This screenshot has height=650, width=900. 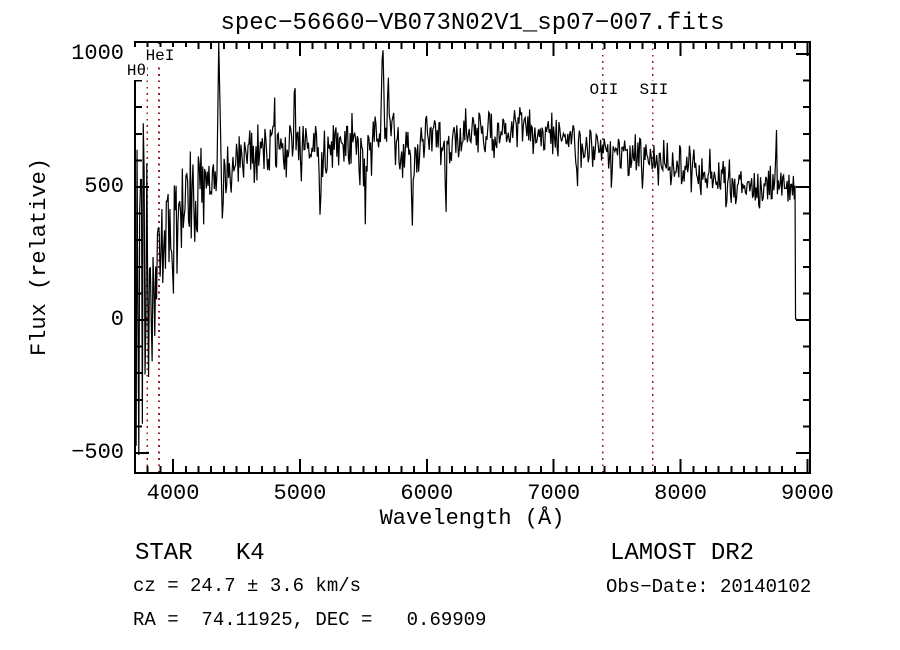 I want to click on x-tick-label: 7000, so click(x=554, y=493).